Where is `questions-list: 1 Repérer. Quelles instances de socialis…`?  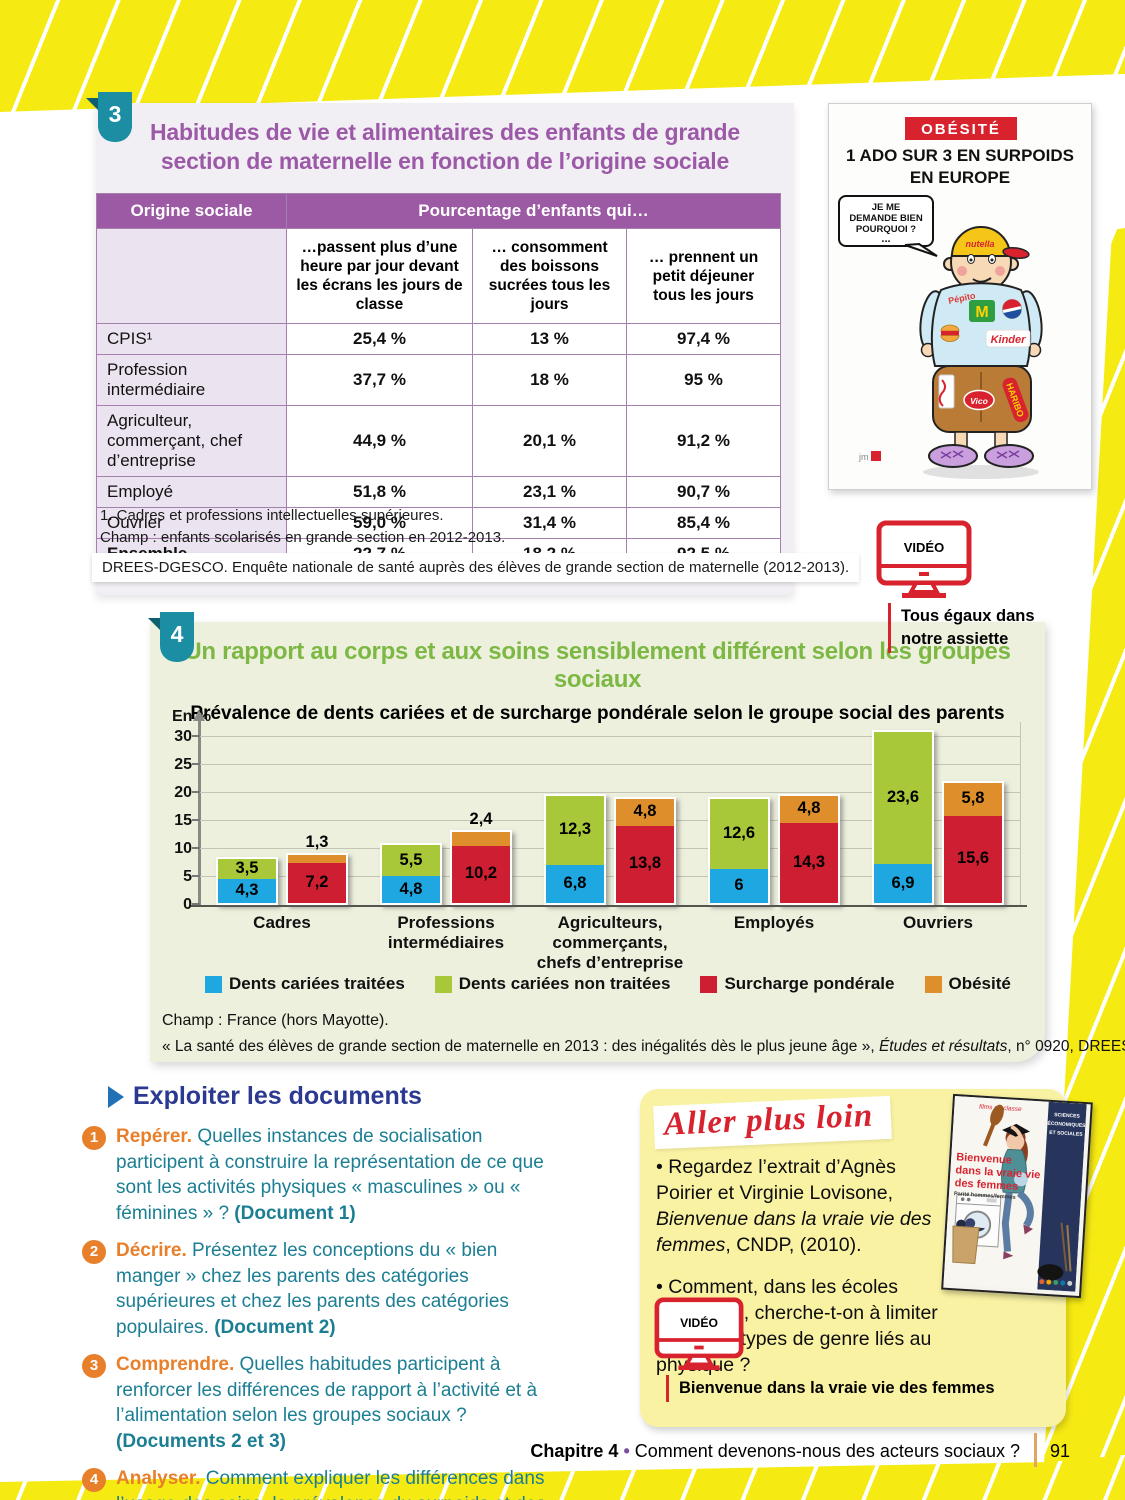
questions-list: 1 Repérer. Quelles instances de socialis… is located at coordinates (323, 1312).